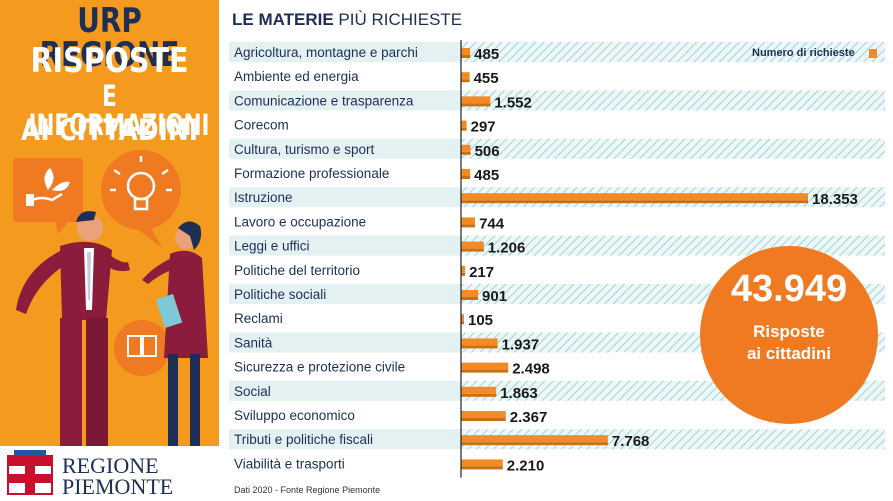  I want to click on value-label: 1.937, so click(521, 344).